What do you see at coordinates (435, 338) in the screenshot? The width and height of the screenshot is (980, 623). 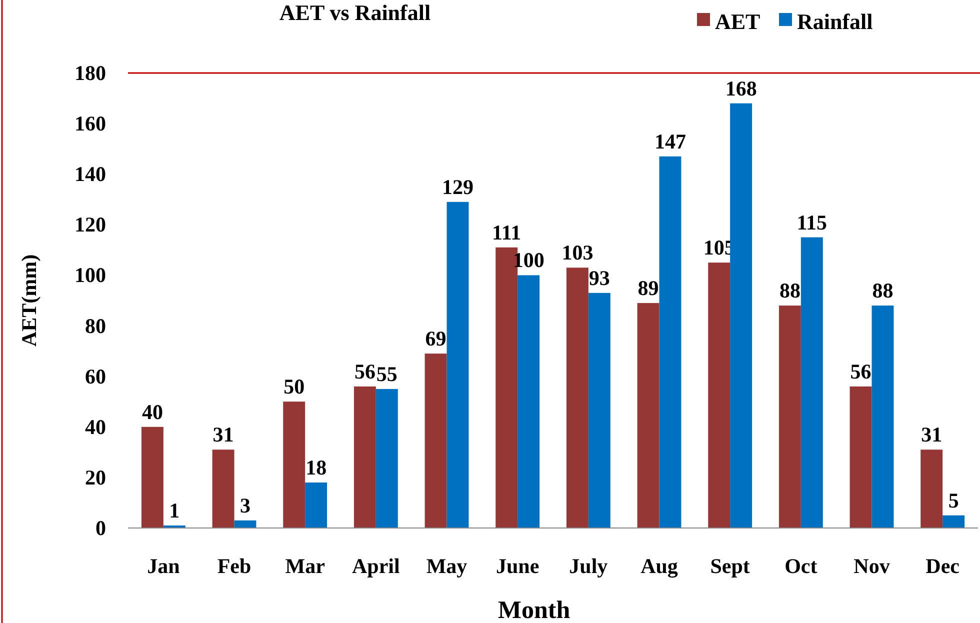 I see `data-label: 69` at bounding box center [435, 338].